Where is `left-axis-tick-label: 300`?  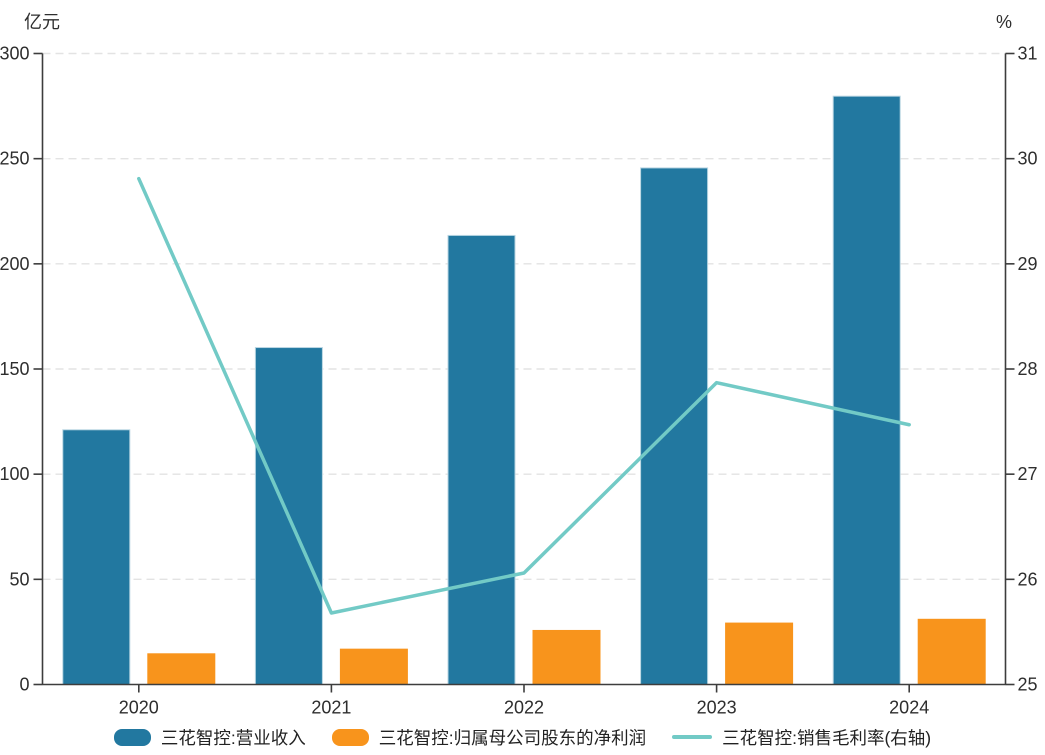 left-axis-tick-label: 300 is located at coordinates (15, 54).